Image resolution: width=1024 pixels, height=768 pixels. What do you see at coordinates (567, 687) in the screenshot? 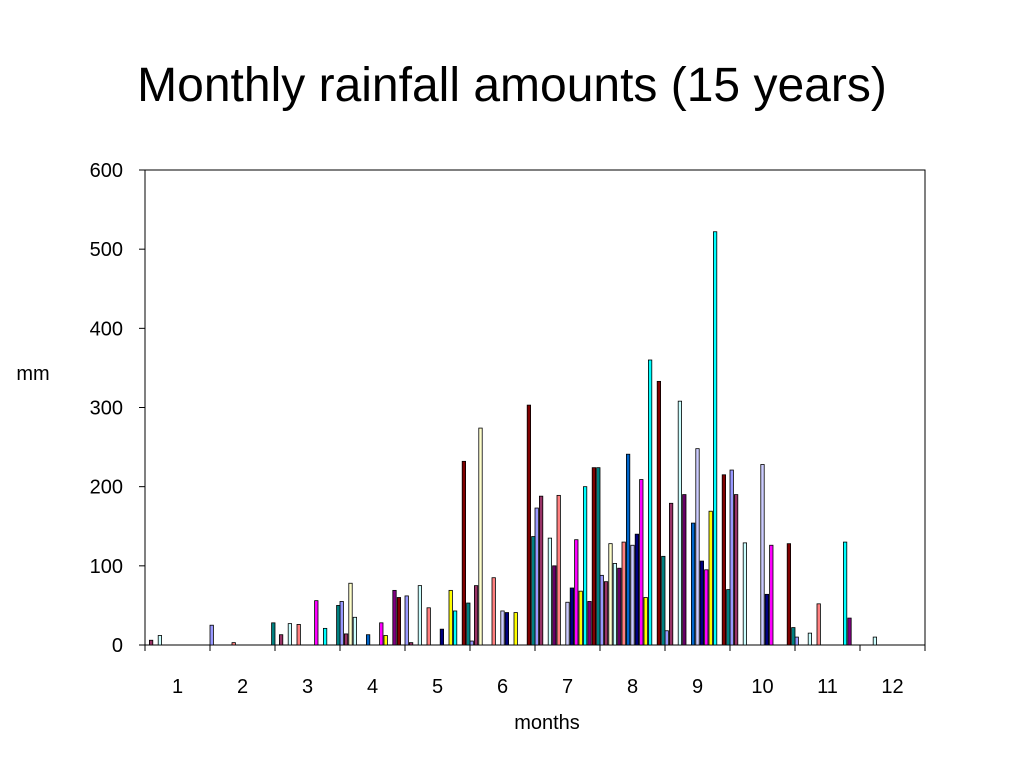
I see `x-tick-label: 7` at bounding box center [567, 687].